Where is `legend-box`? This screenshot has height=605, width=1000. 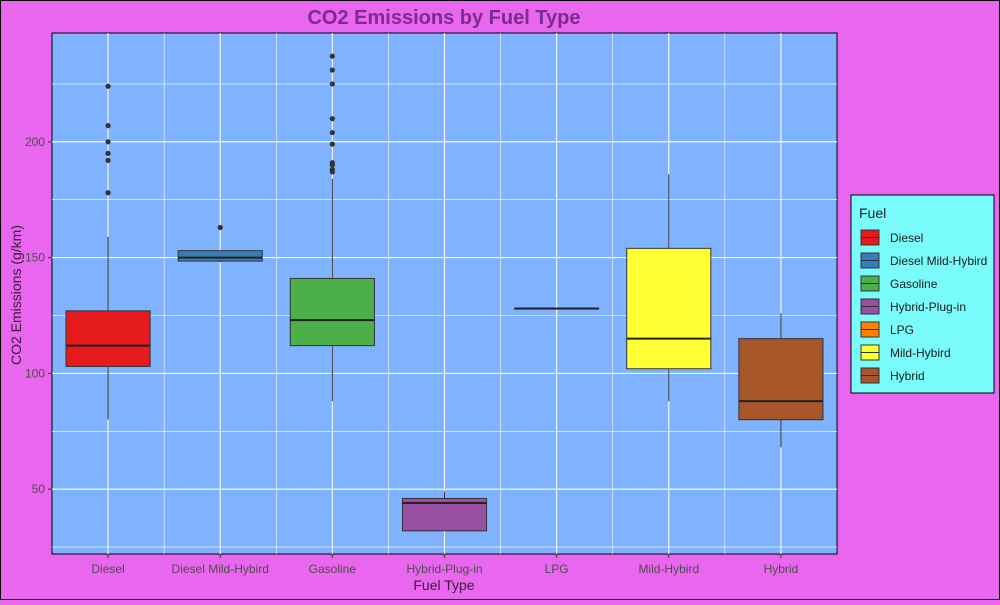
legend-box is located at coordinates (922, 294).